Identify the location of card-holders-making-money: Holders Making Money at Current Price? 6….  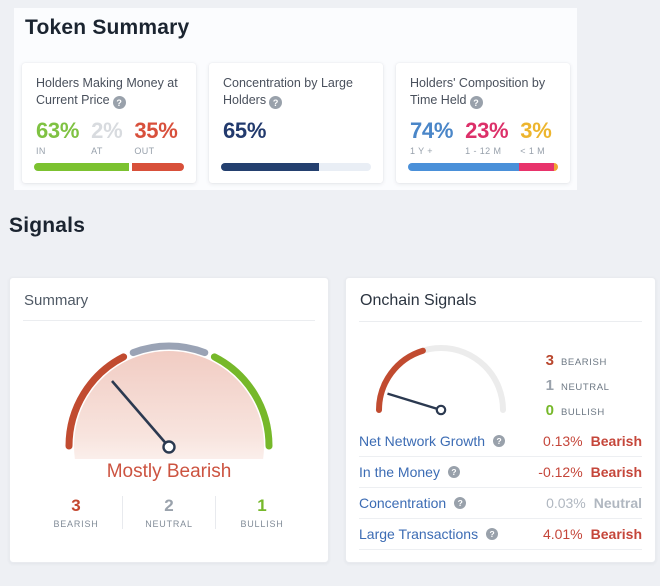
(109, 123).